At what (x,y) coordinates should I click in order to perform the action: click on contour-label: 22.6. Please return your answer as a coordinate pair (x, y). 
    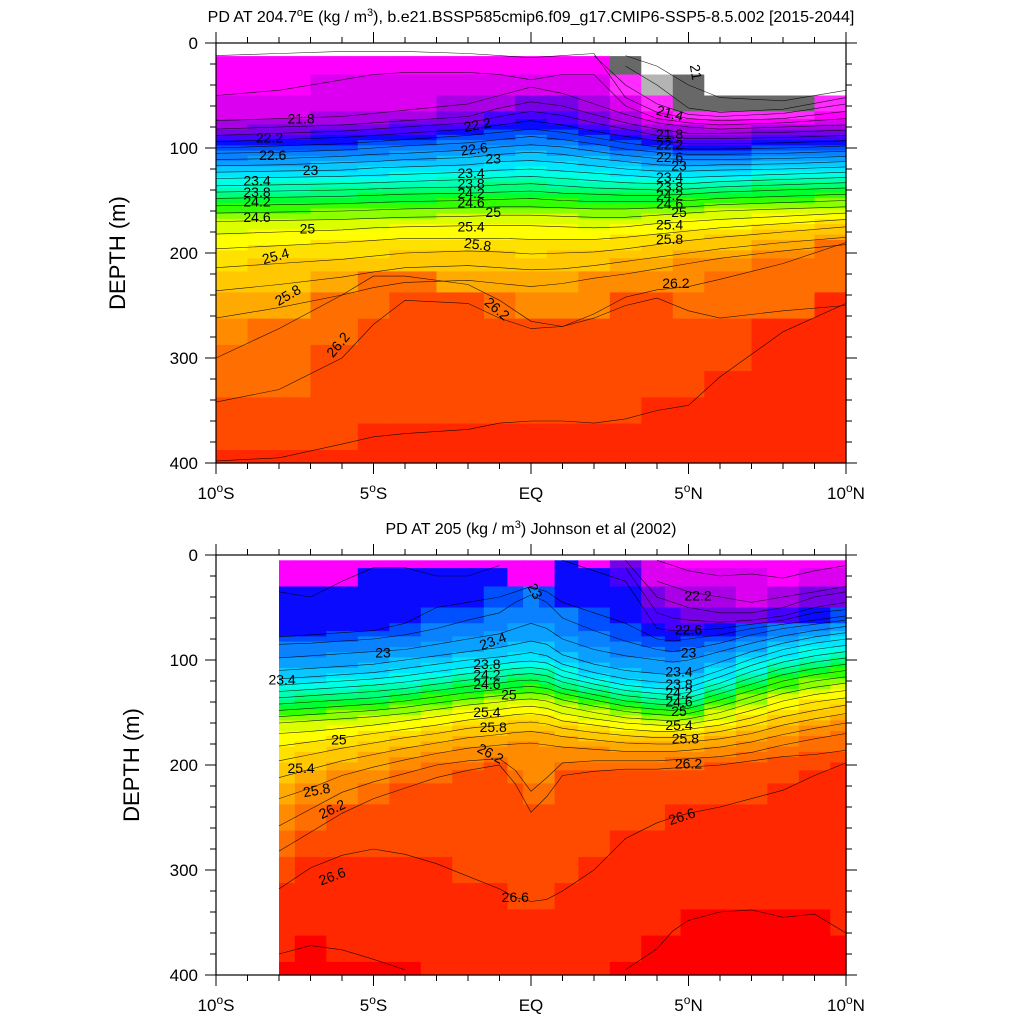
    Looking at the image, I should click on (688, 629).